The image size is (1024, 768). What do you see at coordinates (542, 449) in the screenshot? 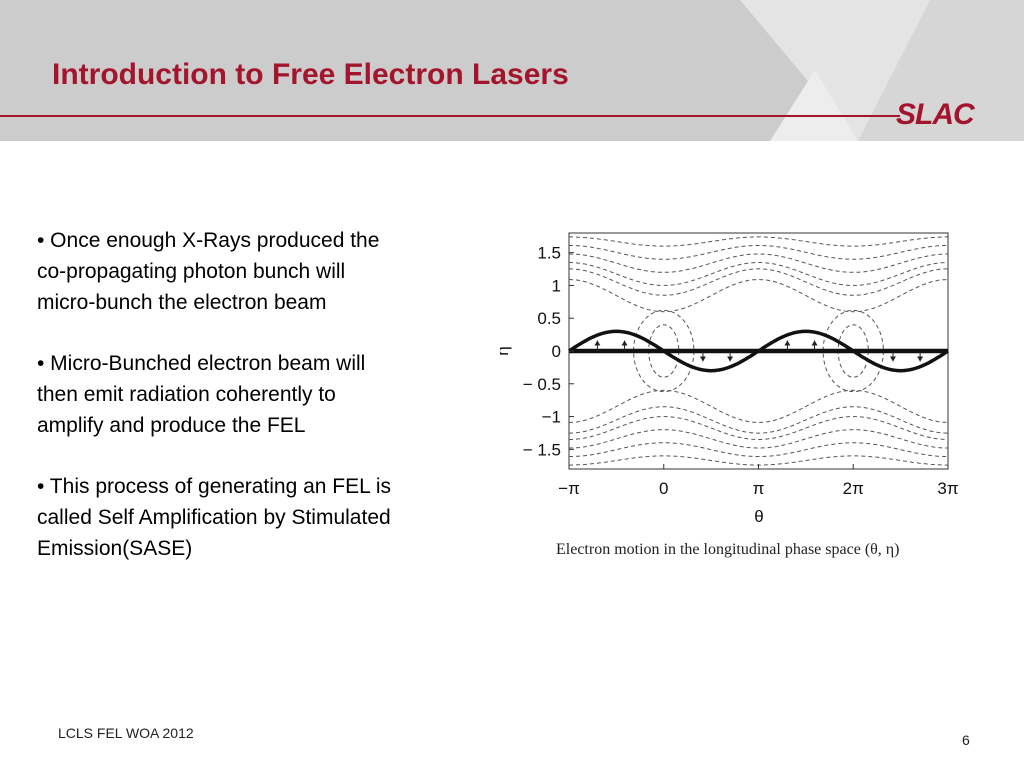
I see `y-tick-label: − 1.5` at bounding box center [542, 449].